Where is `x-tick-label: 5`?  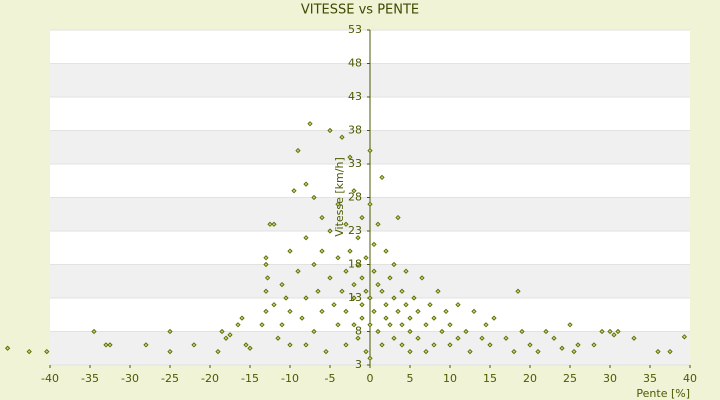
x-tick-label: 5 is located at coordinates (410, 378).